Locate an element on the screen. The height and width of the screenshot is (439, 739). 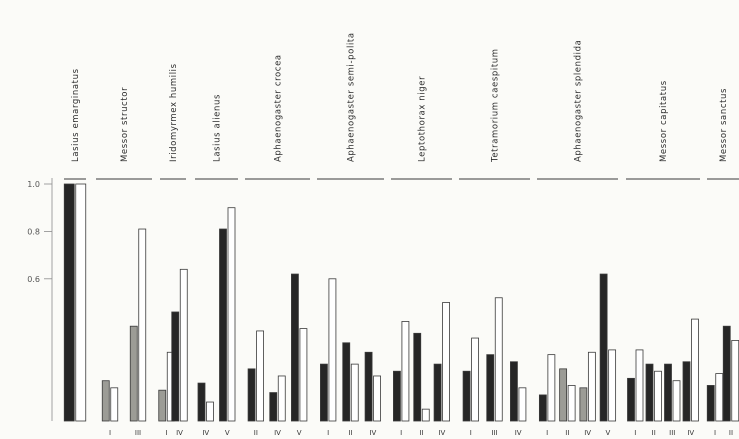
species-label: Iridomyrmex humilis is located at coordinates (174, 112).